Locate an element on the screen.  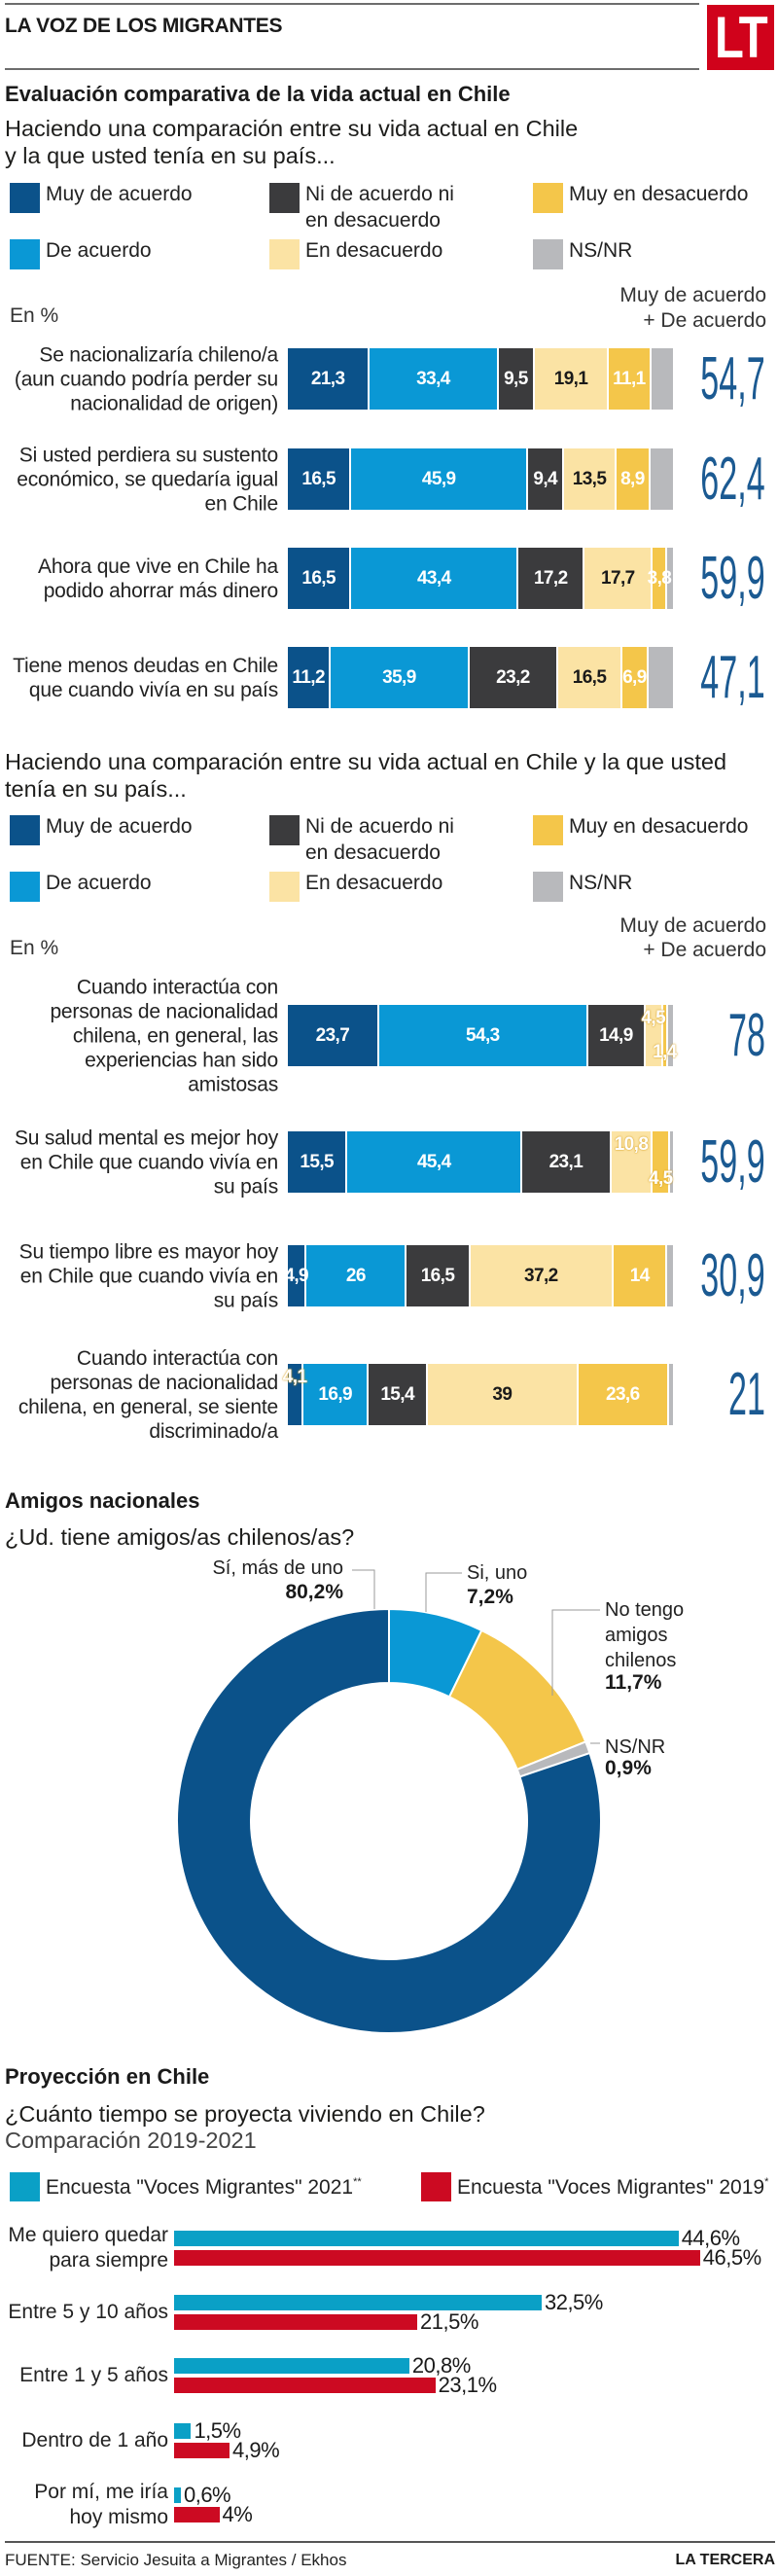
row-label-line: amistosas is located at coordinates (233, 1084).